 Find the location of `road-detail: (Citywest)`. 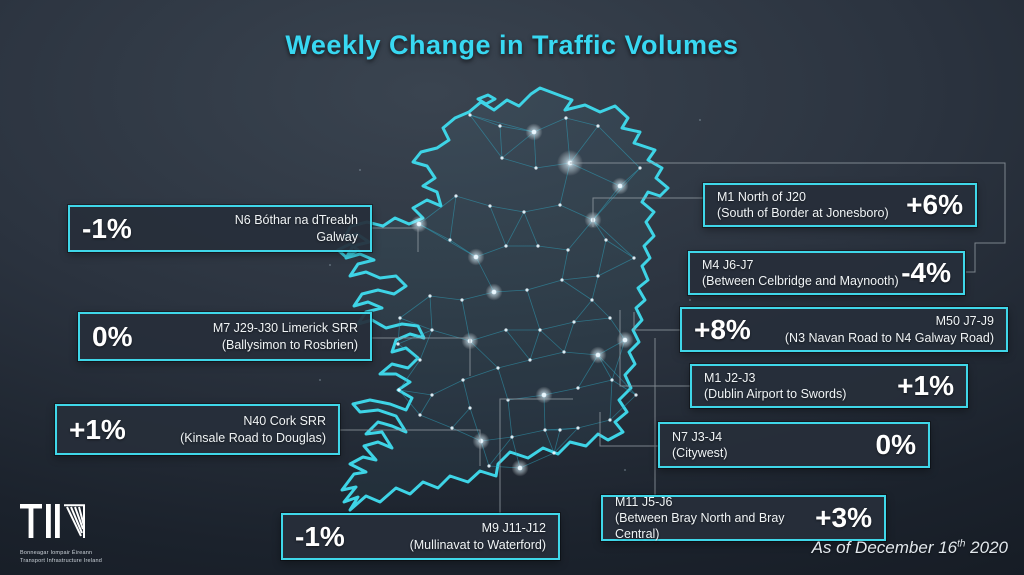

road-detail: (Citywest) is located at coordinates (700, 453).